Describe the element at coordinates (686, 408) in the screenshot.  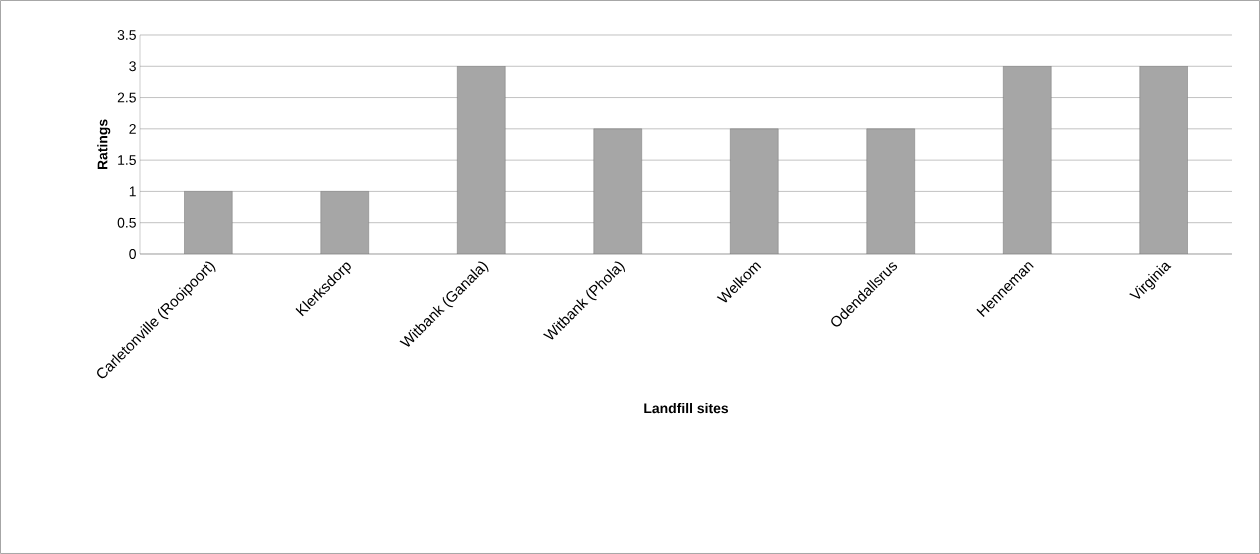
I see `x-axis-title: Landfill sites` at that location.